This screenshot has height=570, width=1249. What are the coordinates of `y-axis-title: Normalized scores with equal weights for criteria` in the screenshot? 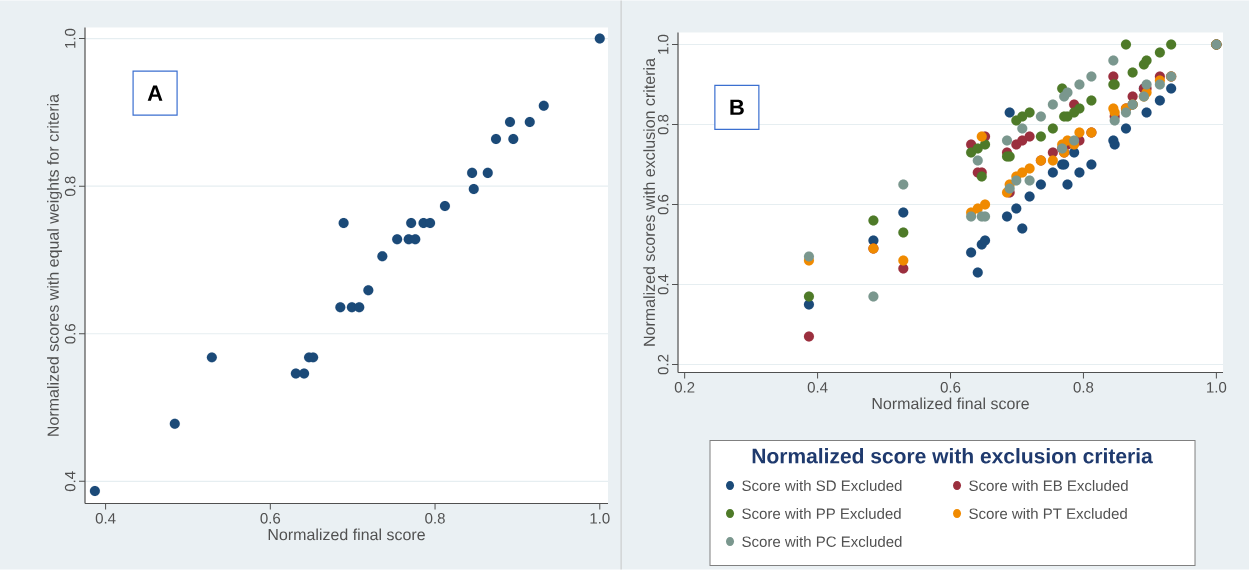 It's located at (54, 264).